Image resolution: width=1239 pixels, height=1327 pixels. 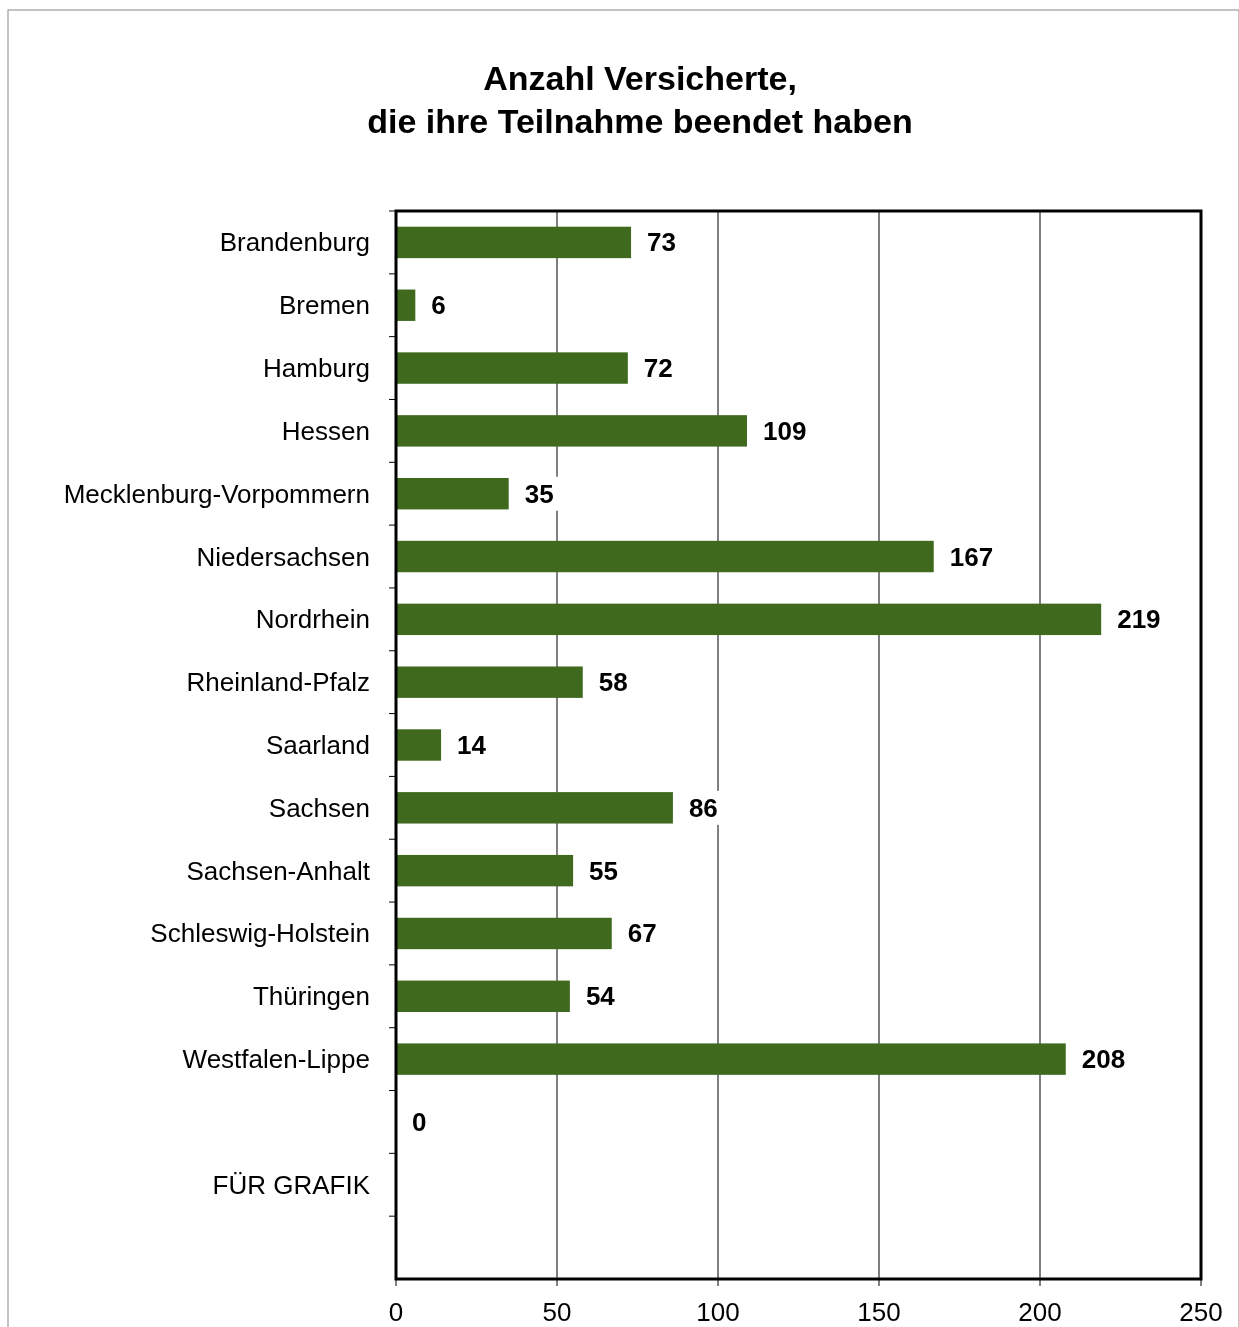 I want to click on y-tick-label: Saarland, so click(x=317, y=745).